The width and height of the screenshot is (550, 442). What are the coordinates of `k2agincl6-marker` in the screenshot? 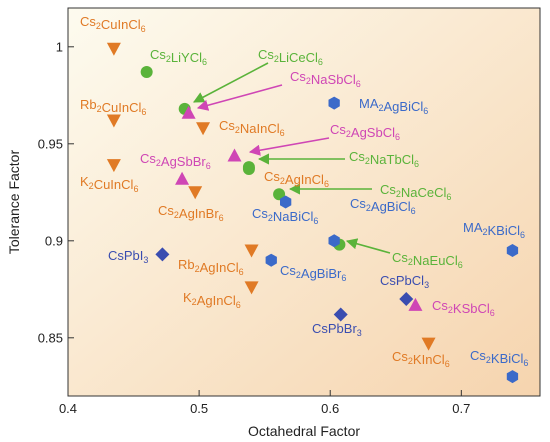 It's located at (251, 288).